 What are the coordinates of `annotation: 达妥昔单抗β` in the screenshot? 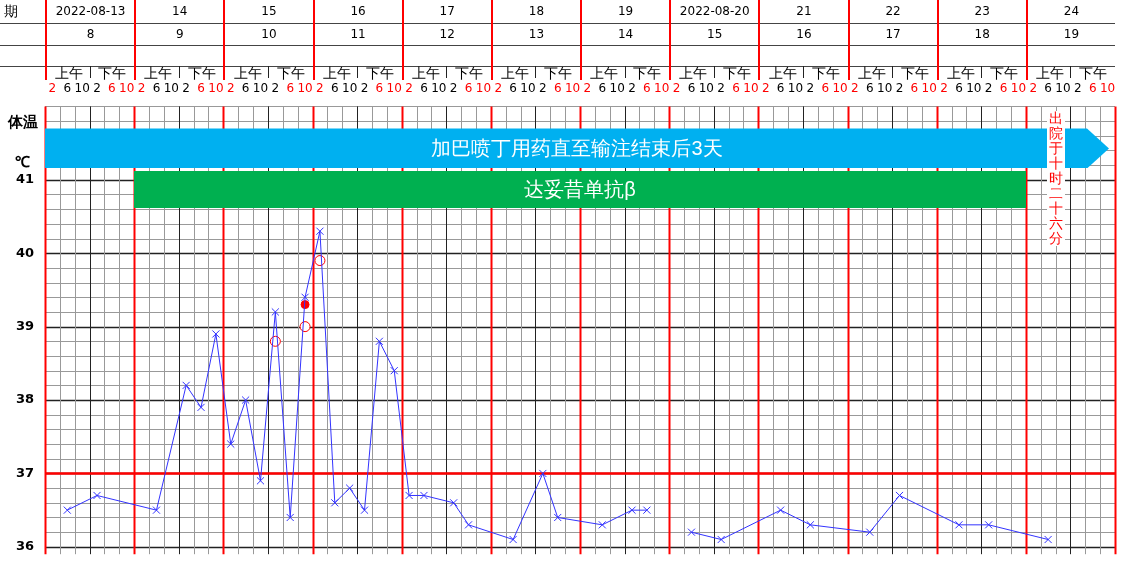 It's located at (580, 190).